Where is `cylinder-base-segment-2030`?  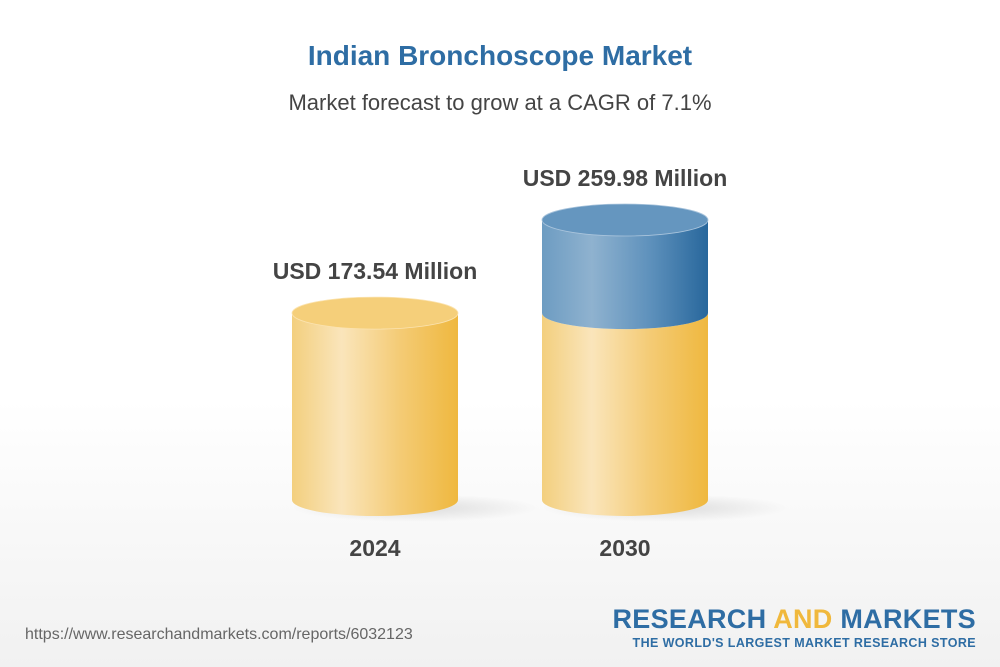 cylinder-base-segment-2030 is located at coordinates (625, 414).